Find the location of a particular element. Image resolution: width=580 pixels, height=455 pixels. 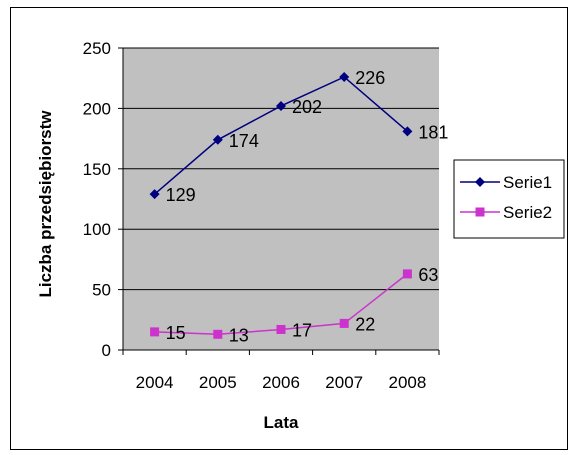

x-tick-label: 2005 is located at coordinates (218, 382).